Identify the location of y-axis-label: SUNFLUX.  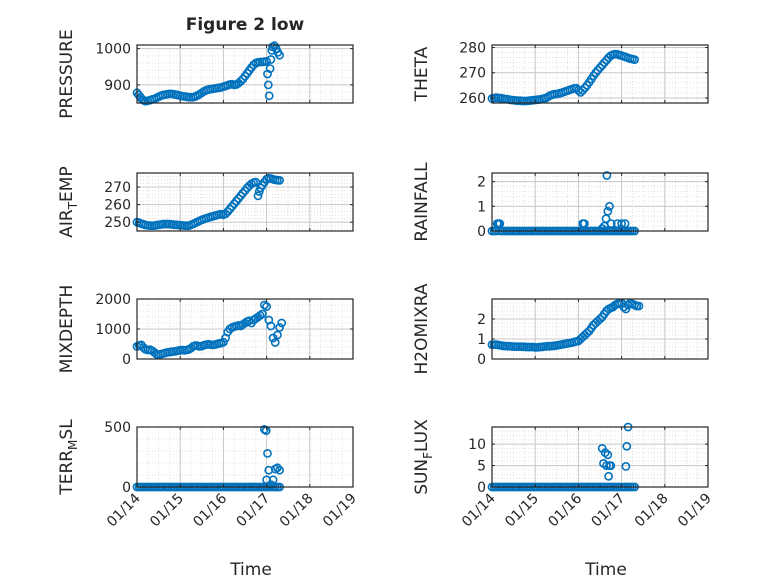
(423, 457).